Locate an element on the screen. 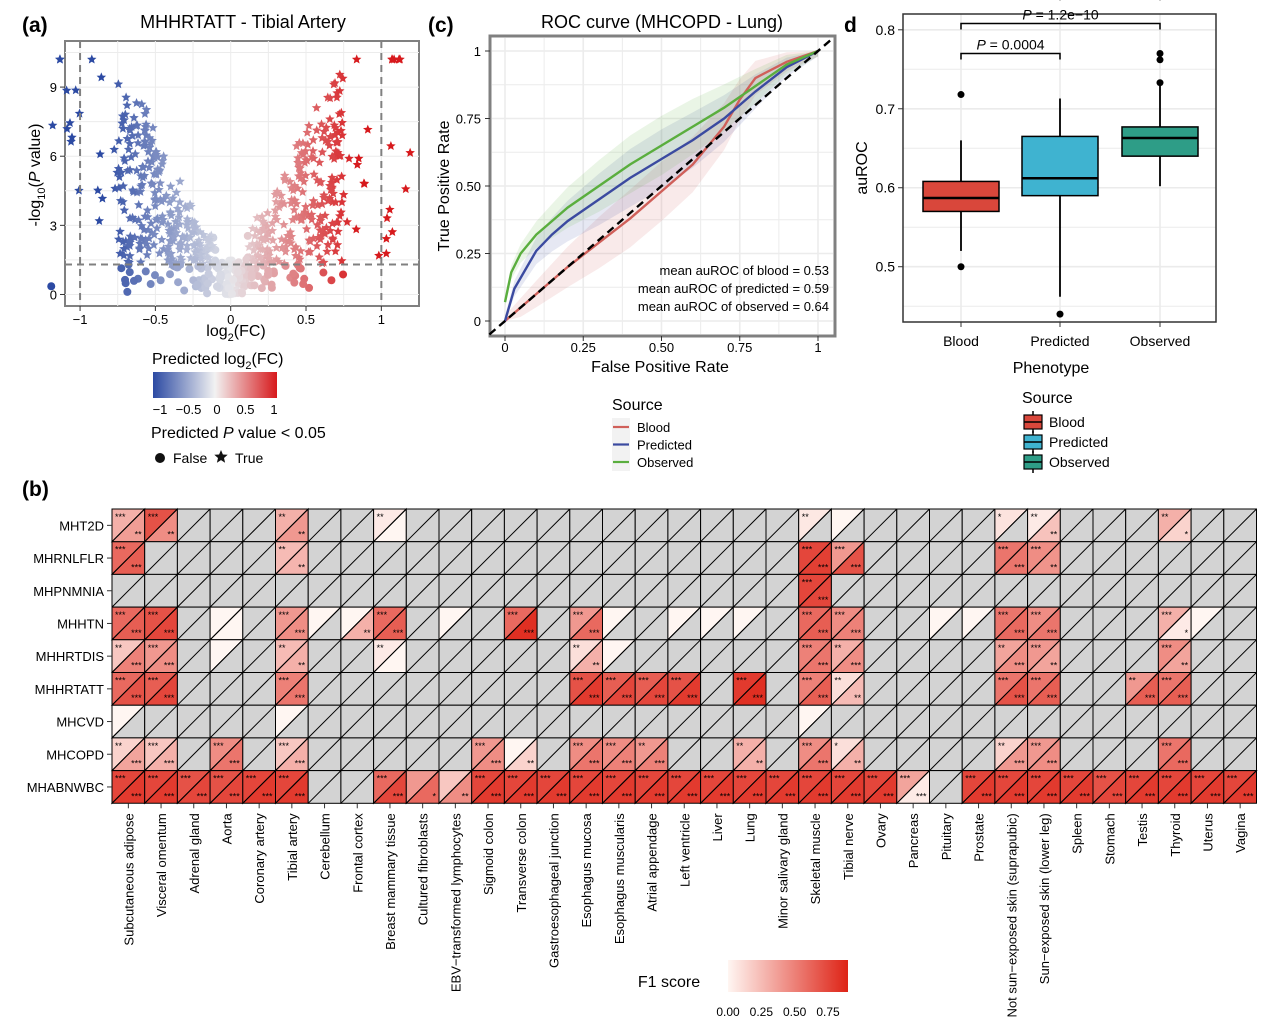 This screenshot has width=1269, height=1035. boxplot-box-observed is located at coordinates (1160, 141).